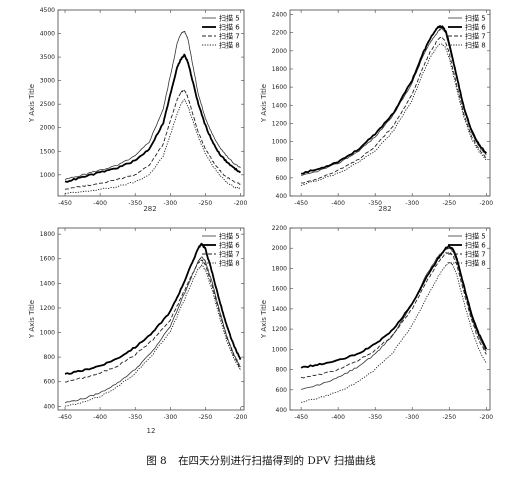 The width and height of the screenshot is (522, 481). Describe the element at coordinates (47, 151) in the screenshot. I see `y-tick-label: 1500` at that location.